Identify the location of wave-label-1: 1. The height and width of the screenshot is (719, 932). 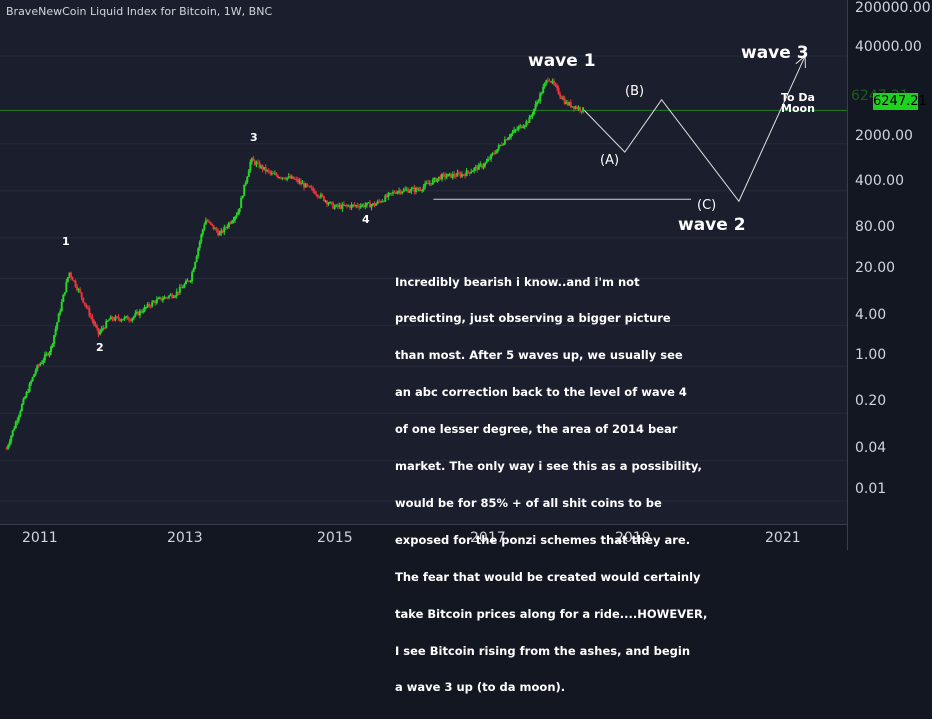
(66, 241).